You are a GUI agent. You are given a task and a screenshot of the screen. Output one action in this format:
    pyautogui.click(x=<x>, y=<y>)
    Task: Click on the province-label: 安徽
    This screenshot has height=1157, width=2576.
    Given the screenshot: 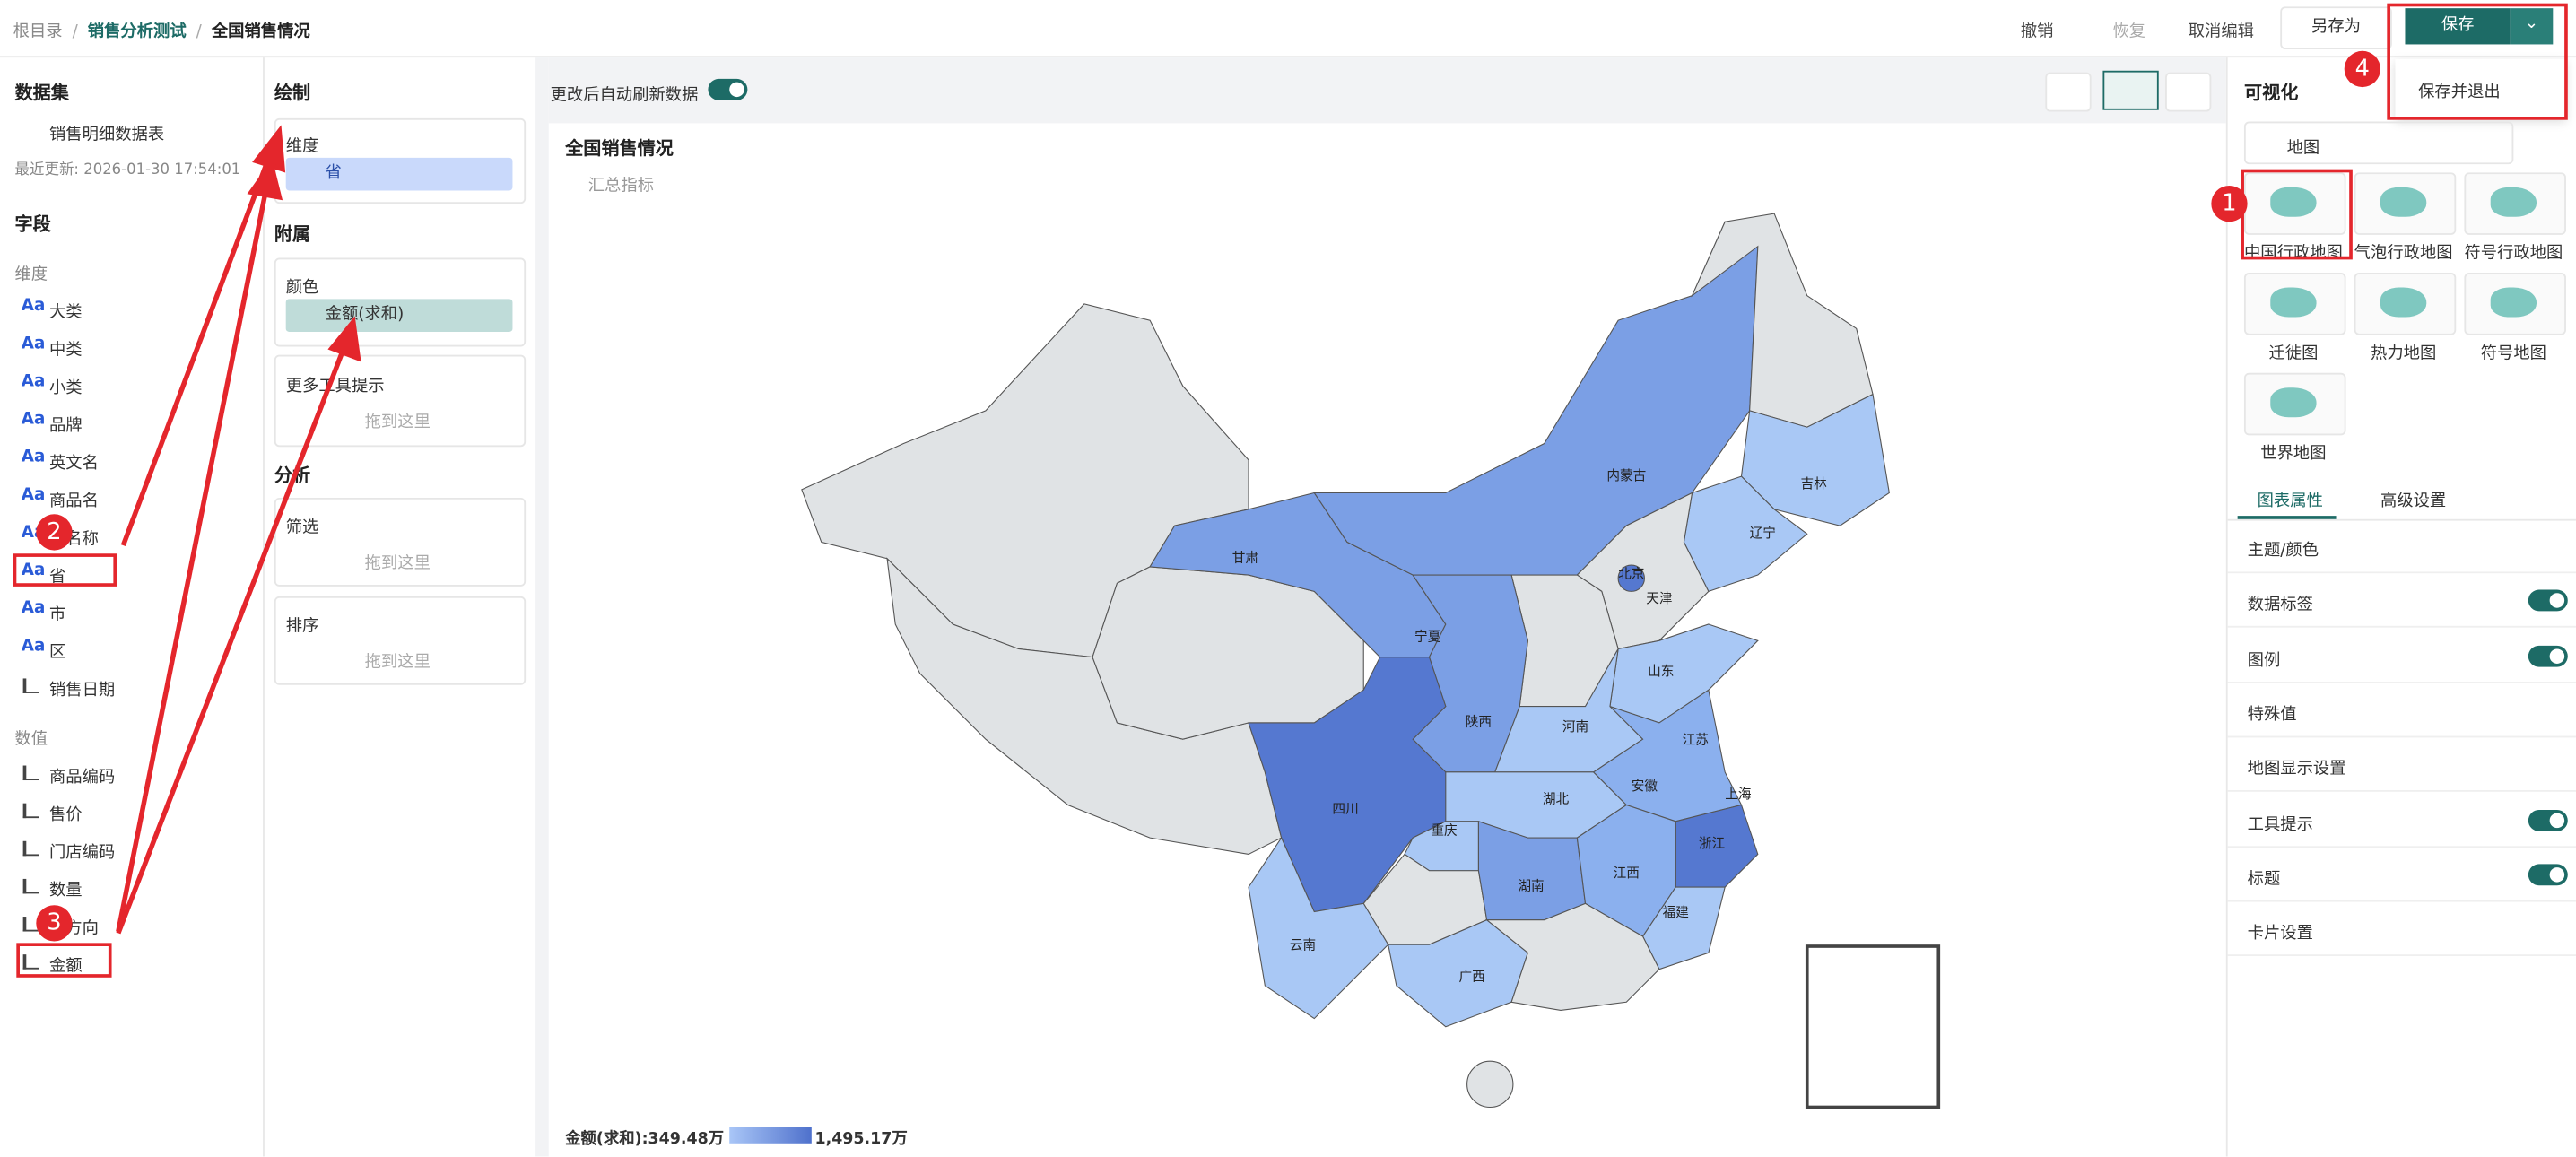 What is the action you would take?
    pyautogui.click(x=1645, y=786)
    